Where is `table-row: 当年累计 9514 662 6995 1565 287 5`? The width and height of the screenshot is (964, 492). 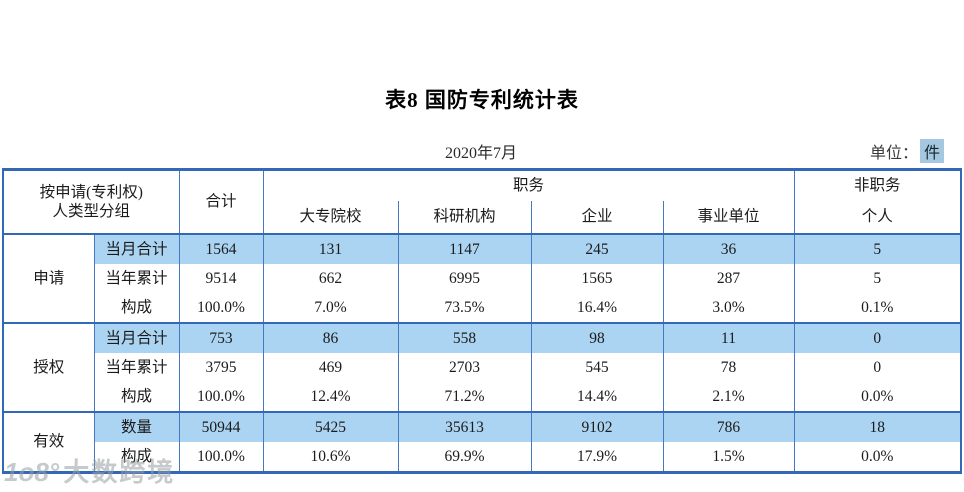 table-row: 当年累计 9514 662 6995 1565 287 5 is located at coordinates (482, 278).